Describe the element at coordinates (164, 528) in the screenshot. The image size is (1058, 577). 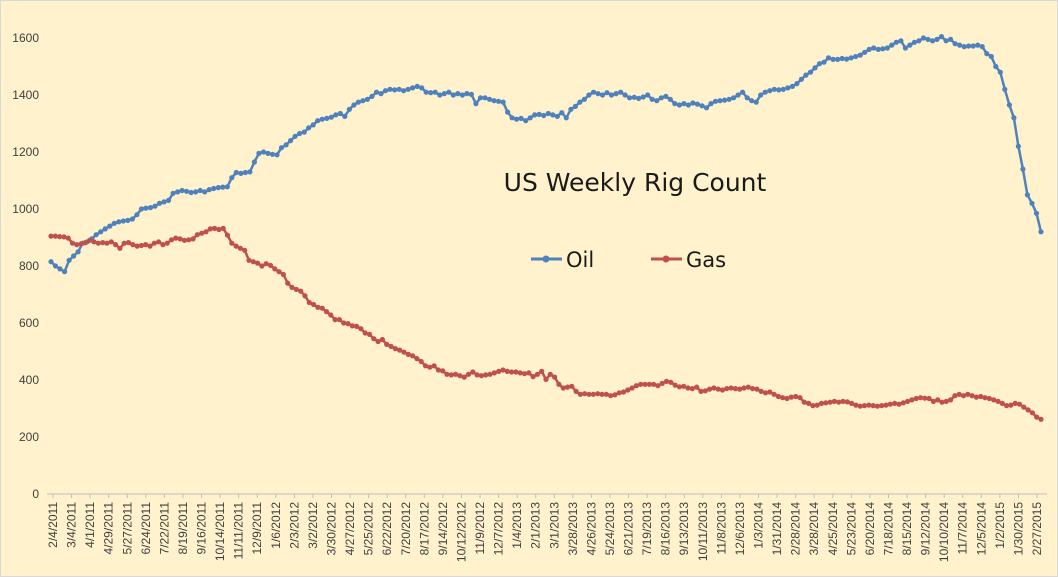
I see `x-tick-label: 7/22/2011` at that location.